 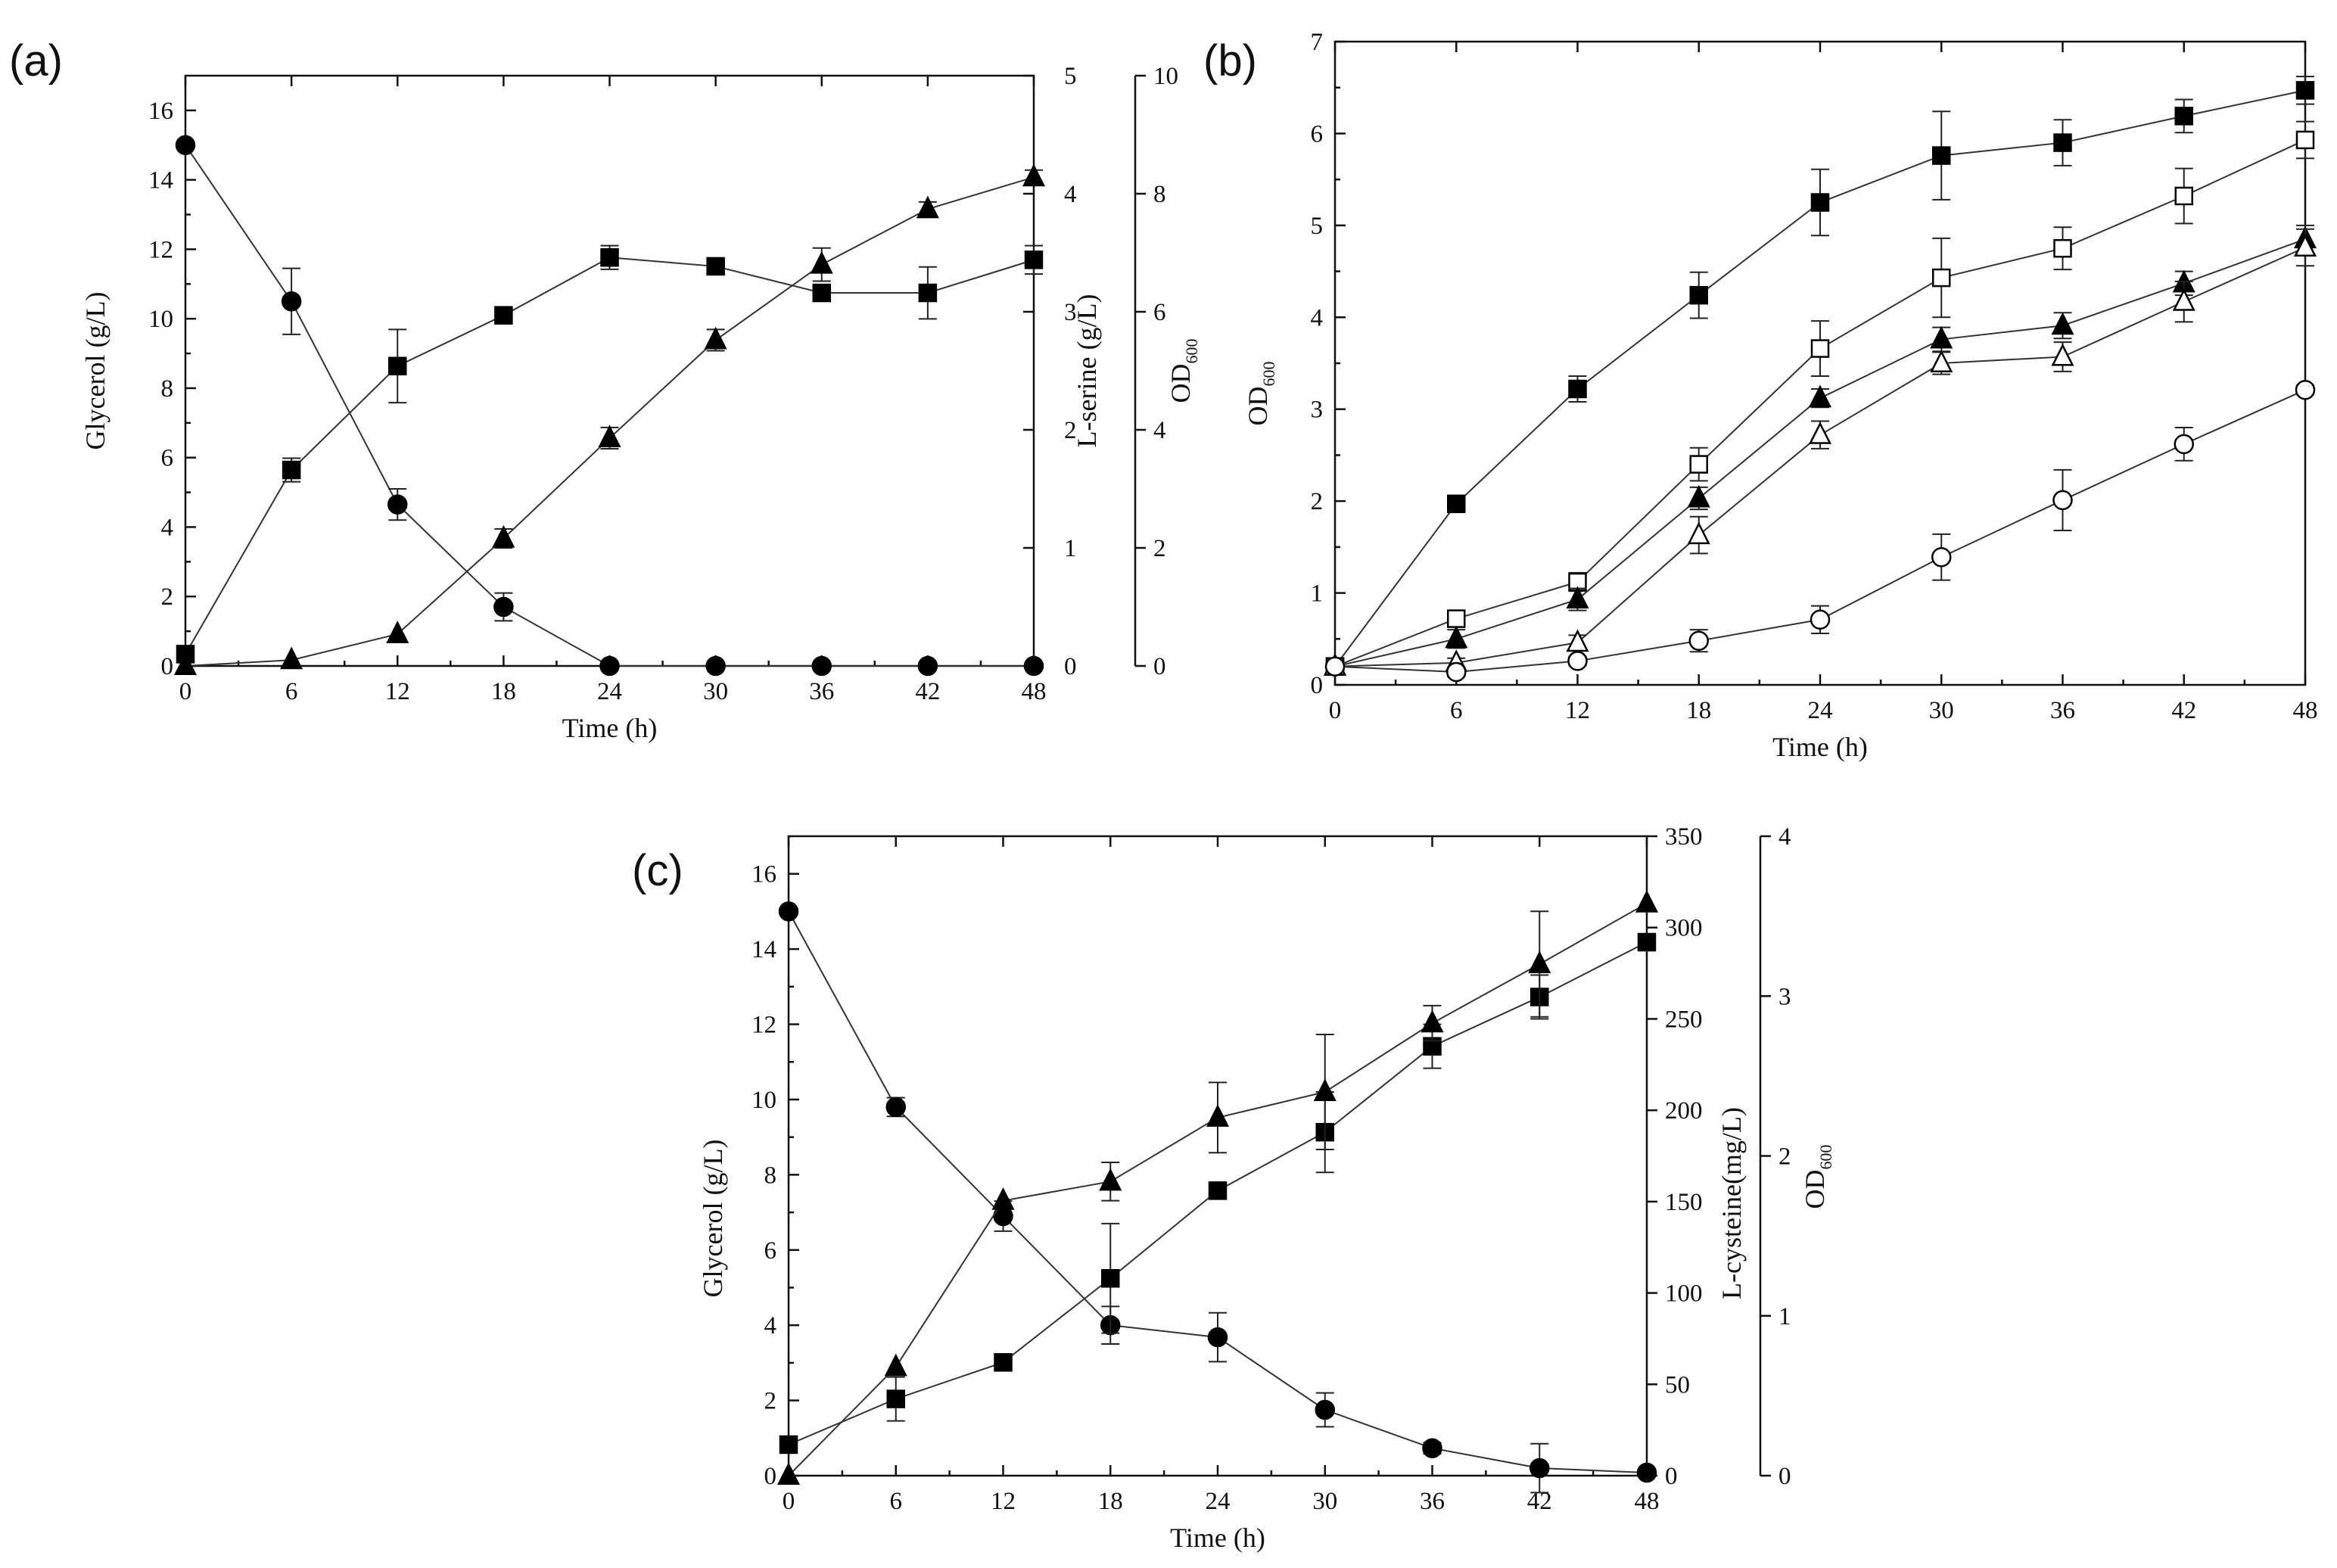 I want to click on series-l-cysteine, so click(x=1218, y=1193).